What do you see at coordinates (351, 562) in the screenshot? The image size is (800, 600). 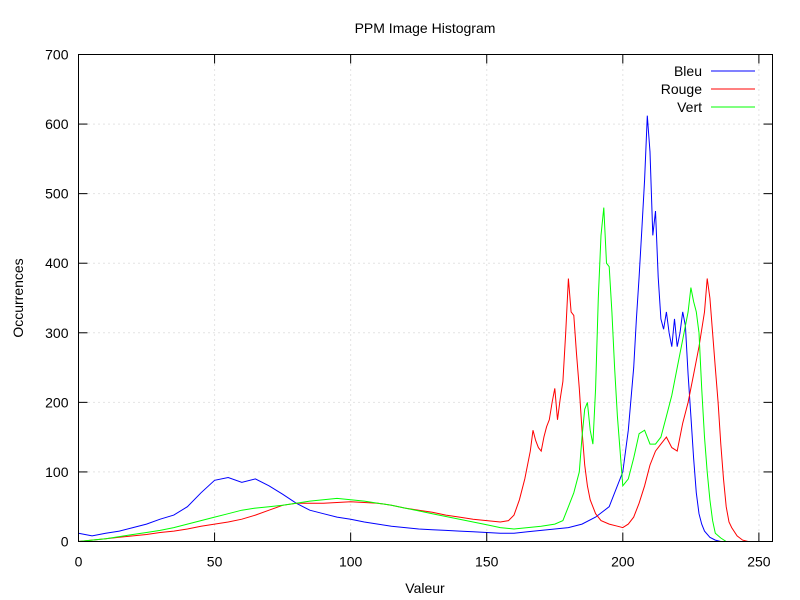 I see `x-tick-label: 100` at bounding box center [351, 562].